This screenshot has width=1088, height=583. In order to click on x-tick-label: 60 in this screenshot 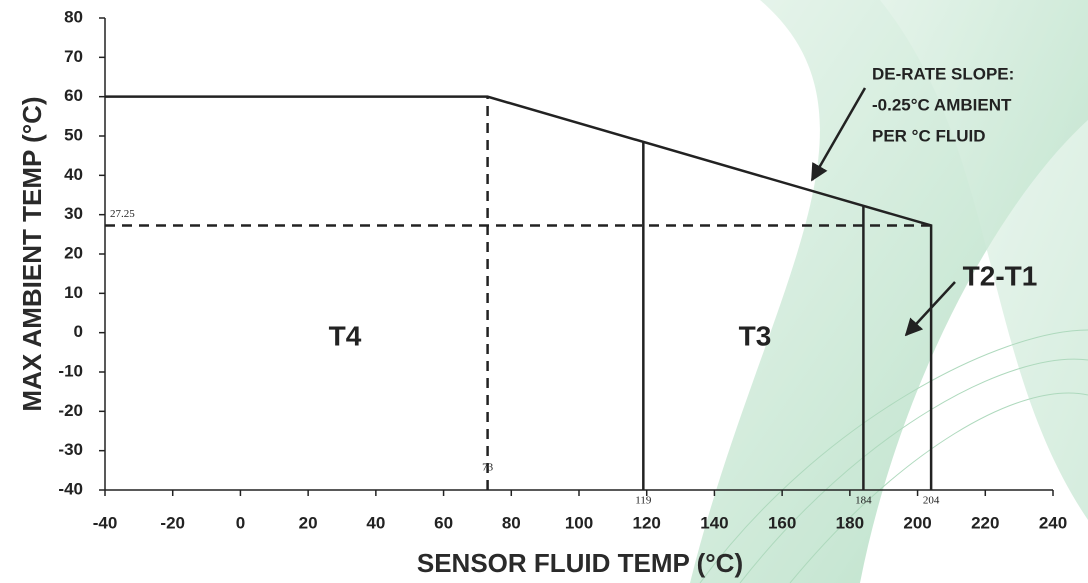, I will do `click(443, 522)`.